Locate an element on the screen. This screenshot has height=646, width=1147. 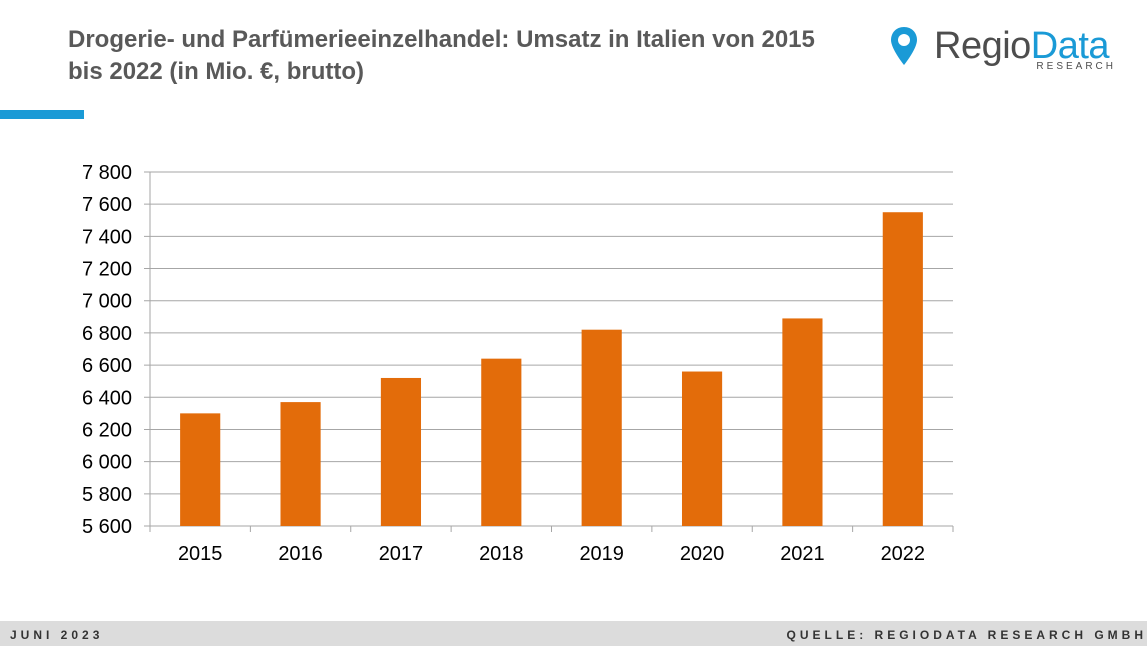
x-tick-label: 2021 is located at coordinates (802, 554).